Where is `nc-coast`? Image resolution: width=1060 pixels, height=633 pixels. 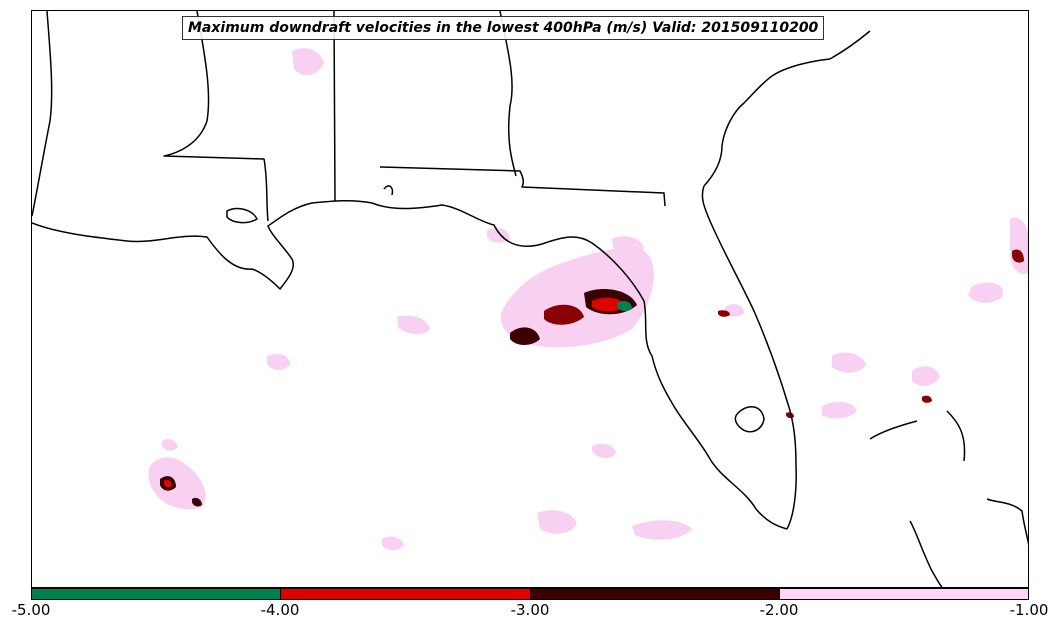
nc-coast is located at coordinates (850, 45).